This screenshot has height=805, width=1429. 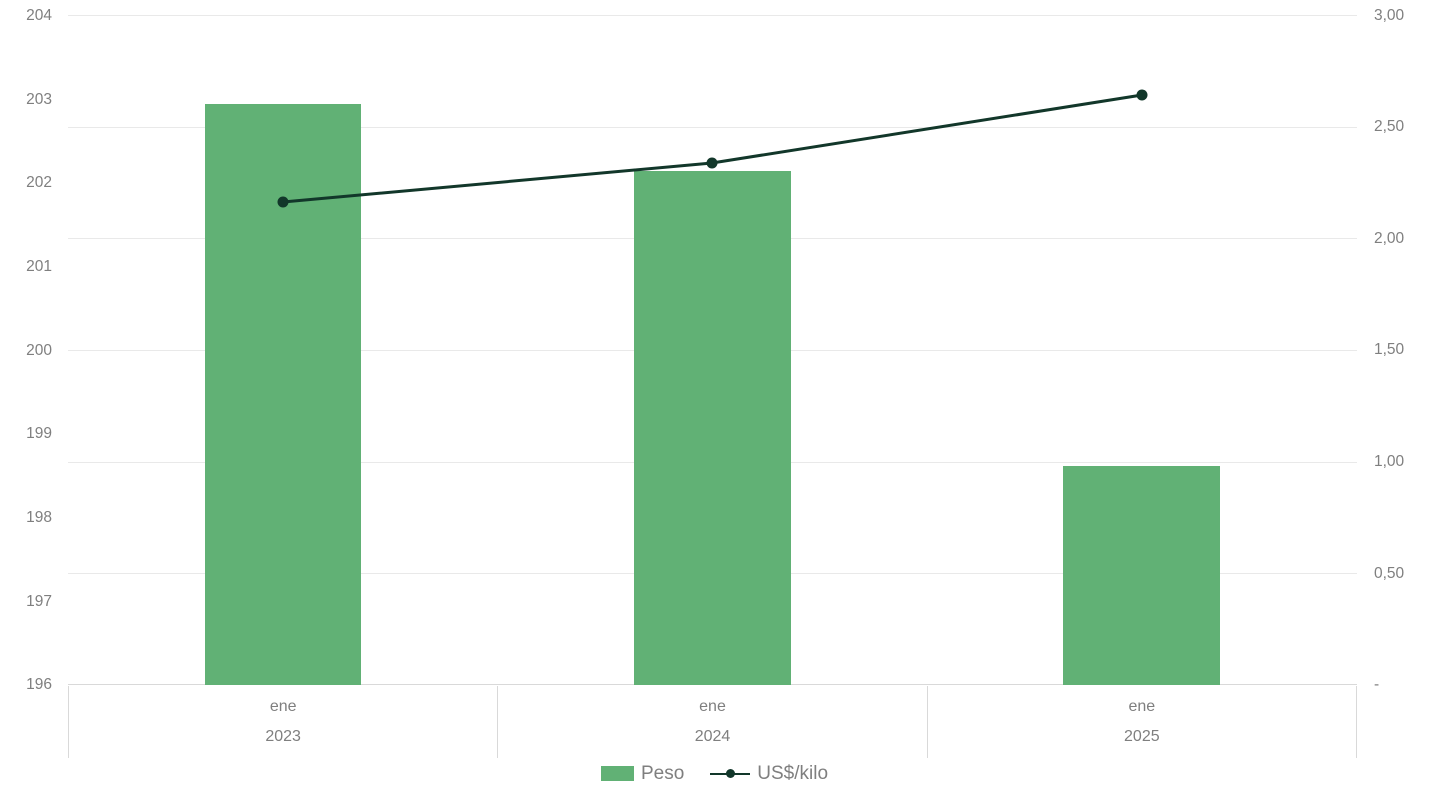 What do you see at coordinates (1389, 126) in the screenshot?
I see `y-axis-right-tick: 2,50` at bounding box center [1389, 126].